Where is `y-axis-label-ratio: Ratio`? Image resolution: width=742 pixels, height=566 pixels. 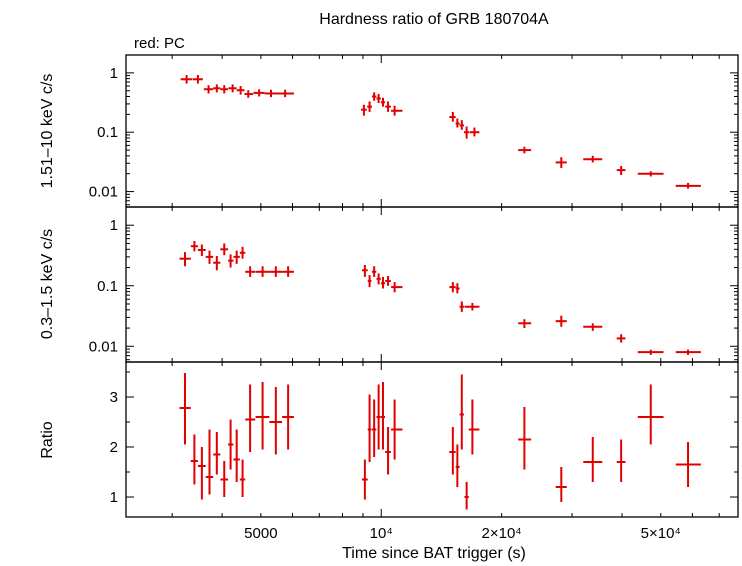
y-axis-label-ratio: Ratio is located at coordinates (47, 439).